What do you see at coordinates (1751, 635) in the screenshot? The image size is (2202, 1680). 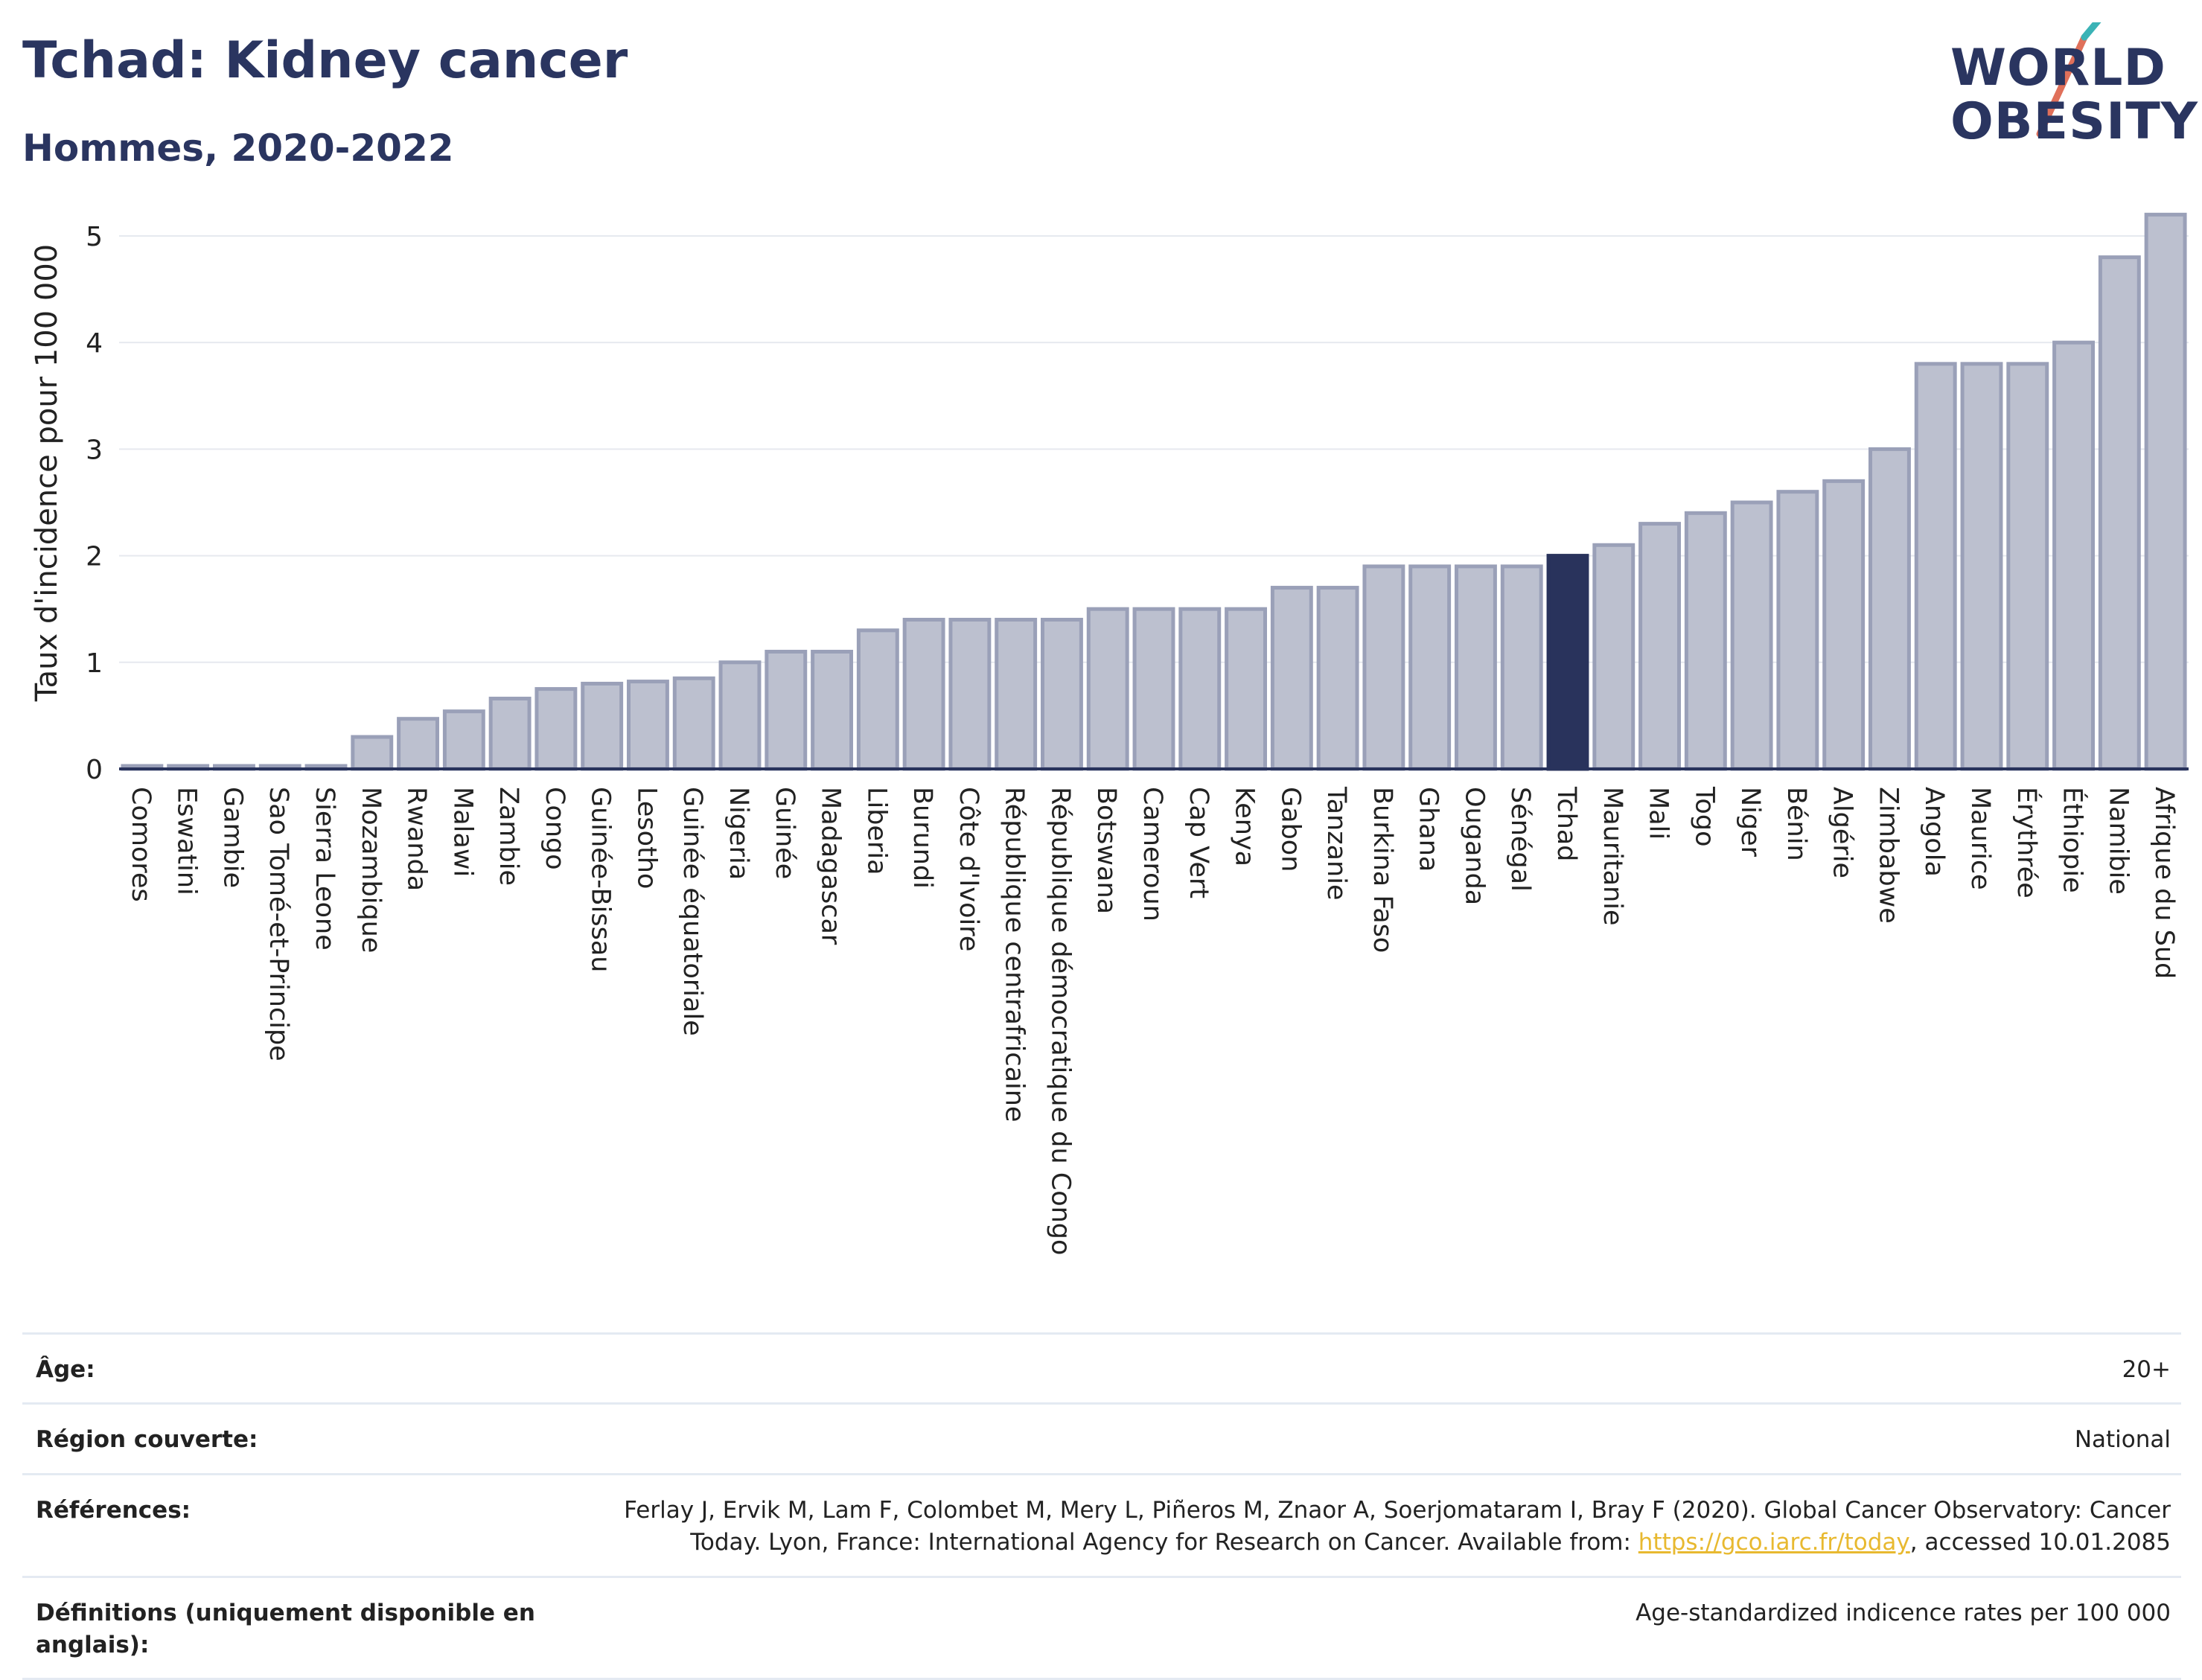 I see `bar-niger` at bounding box center [1751, 635].